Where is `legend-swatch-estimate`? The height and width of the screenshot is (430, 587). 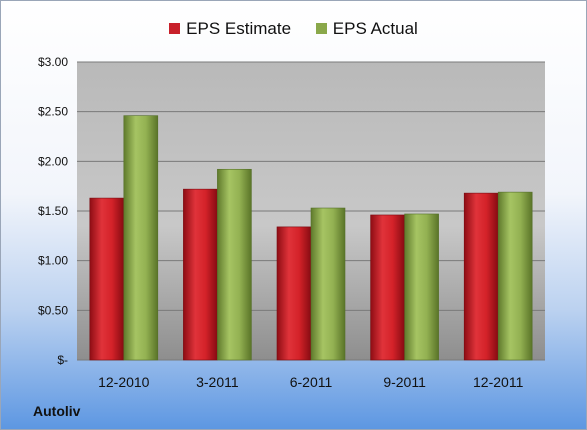
legend-swatch-estimate is located at coordinates (175, 28).